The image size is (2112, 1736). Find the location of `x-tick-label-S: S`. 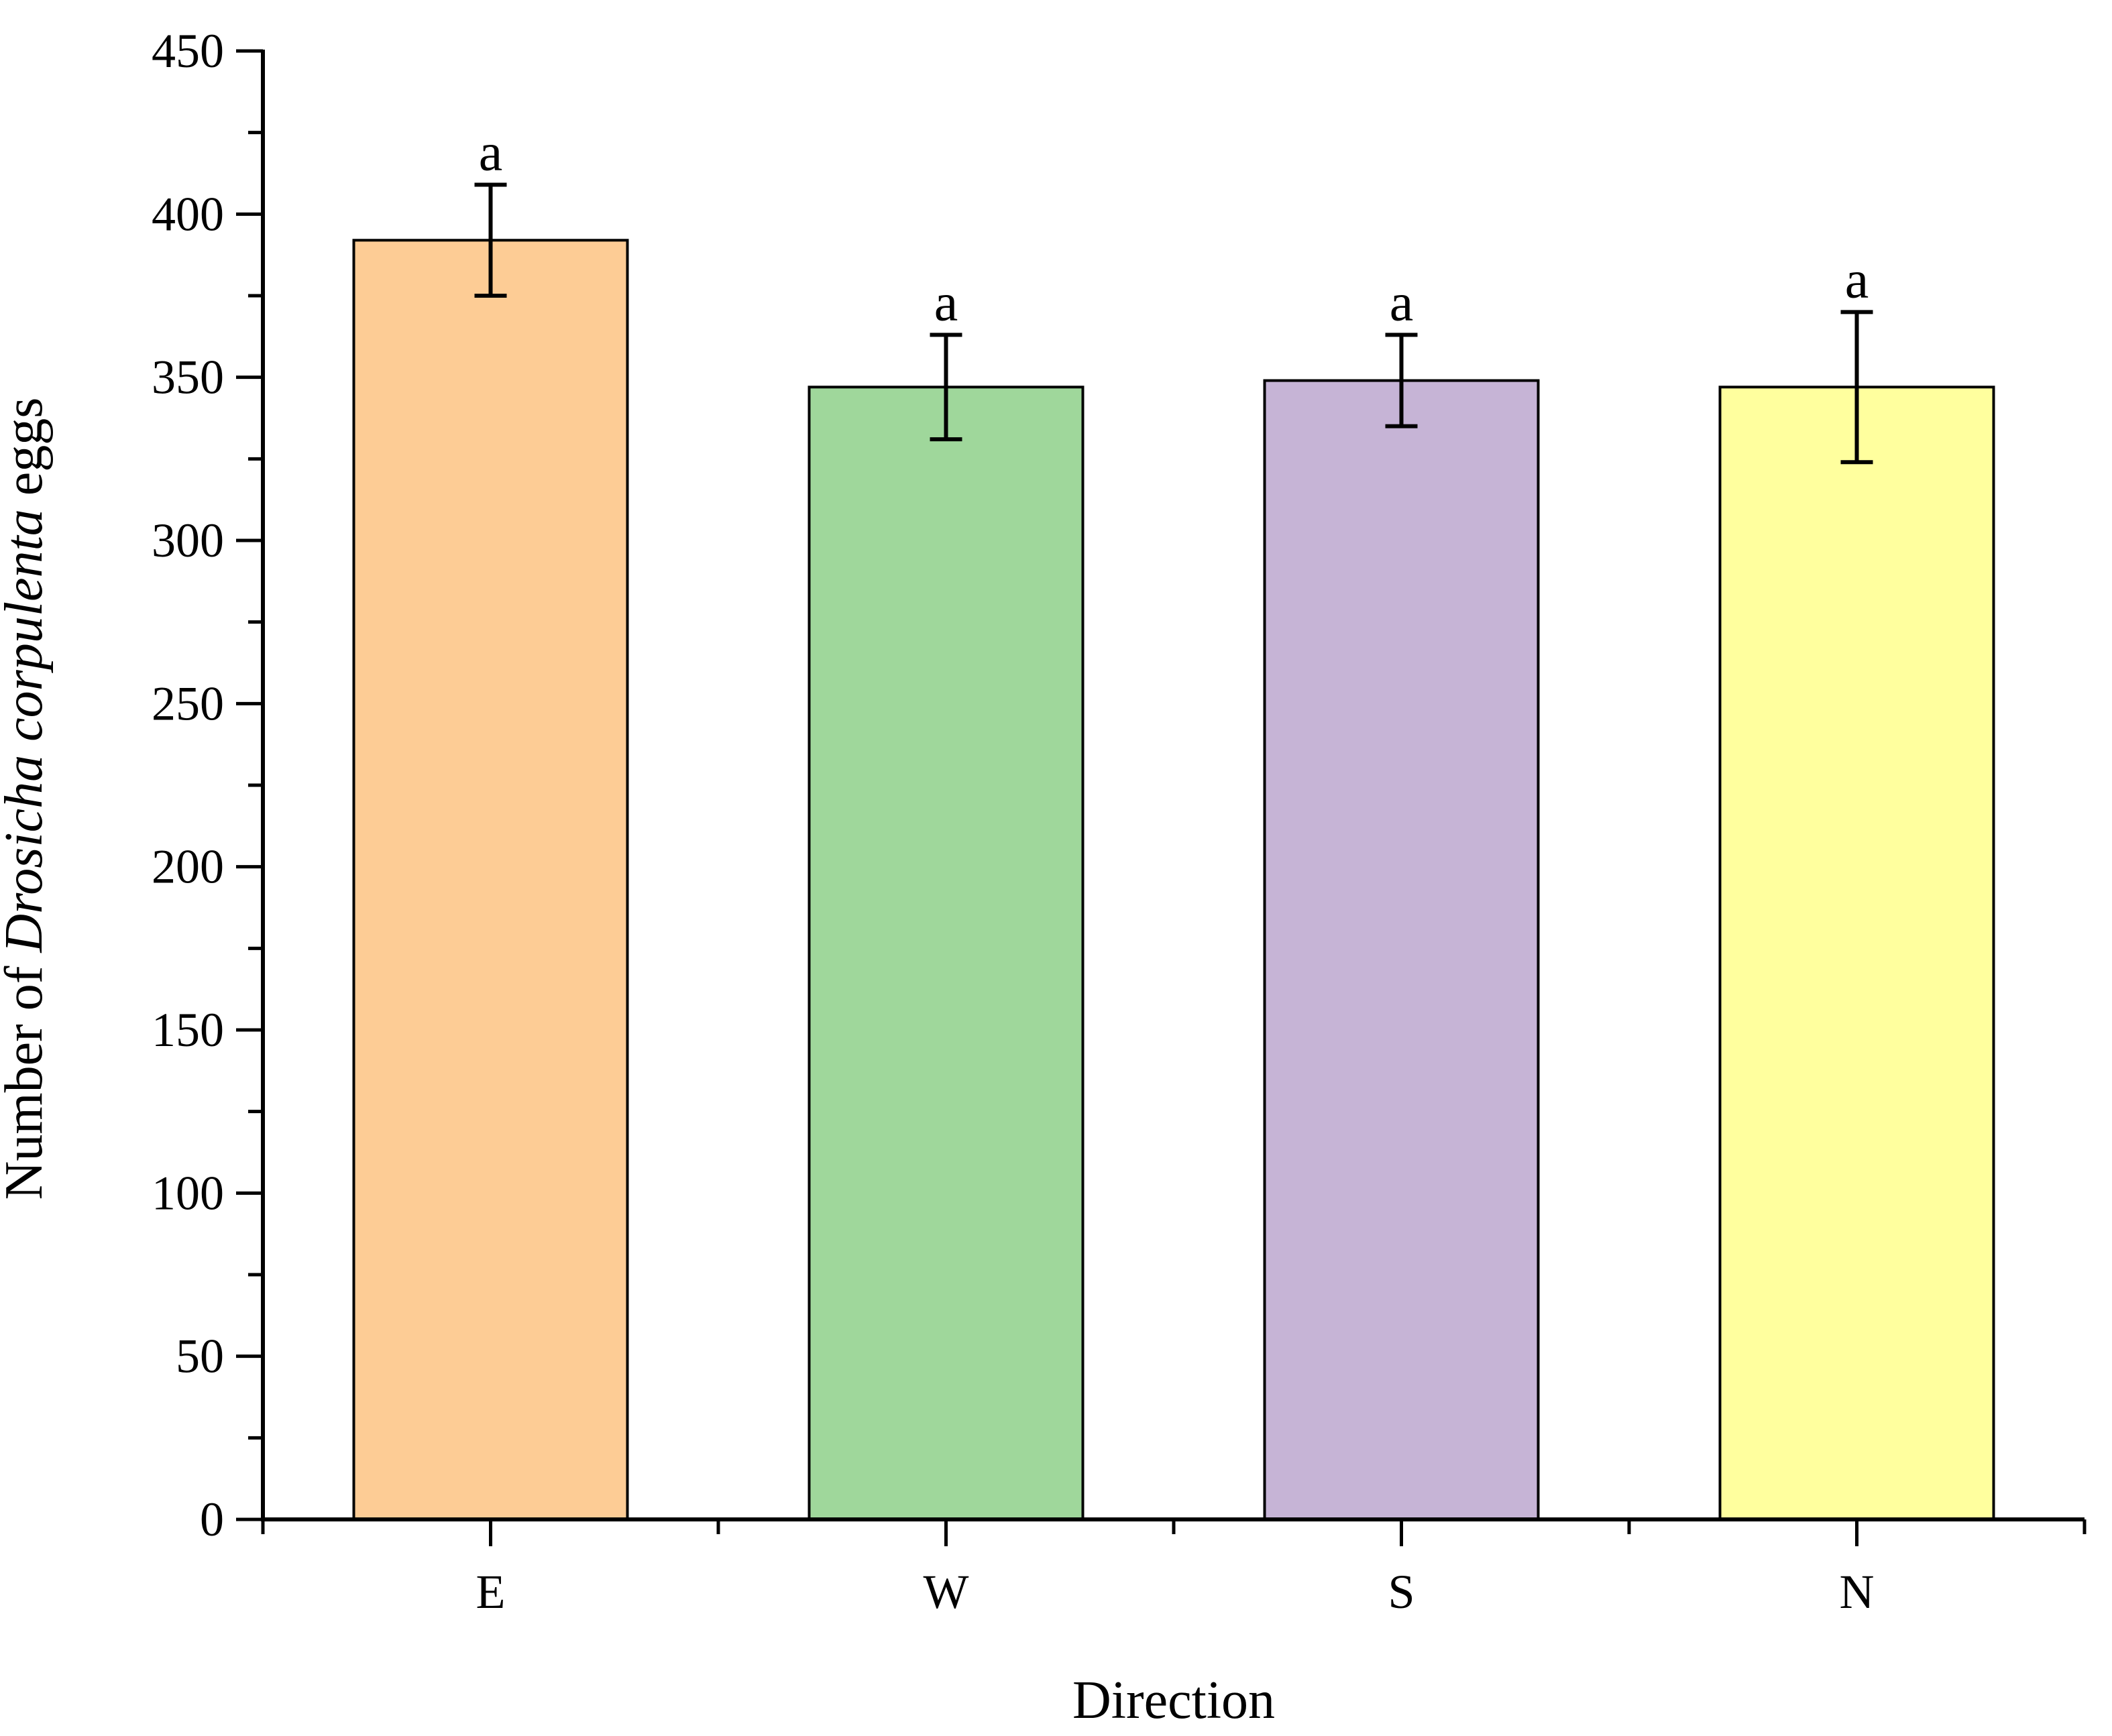

x-tick-label-S: S is located at coordinates (1401, 1592).